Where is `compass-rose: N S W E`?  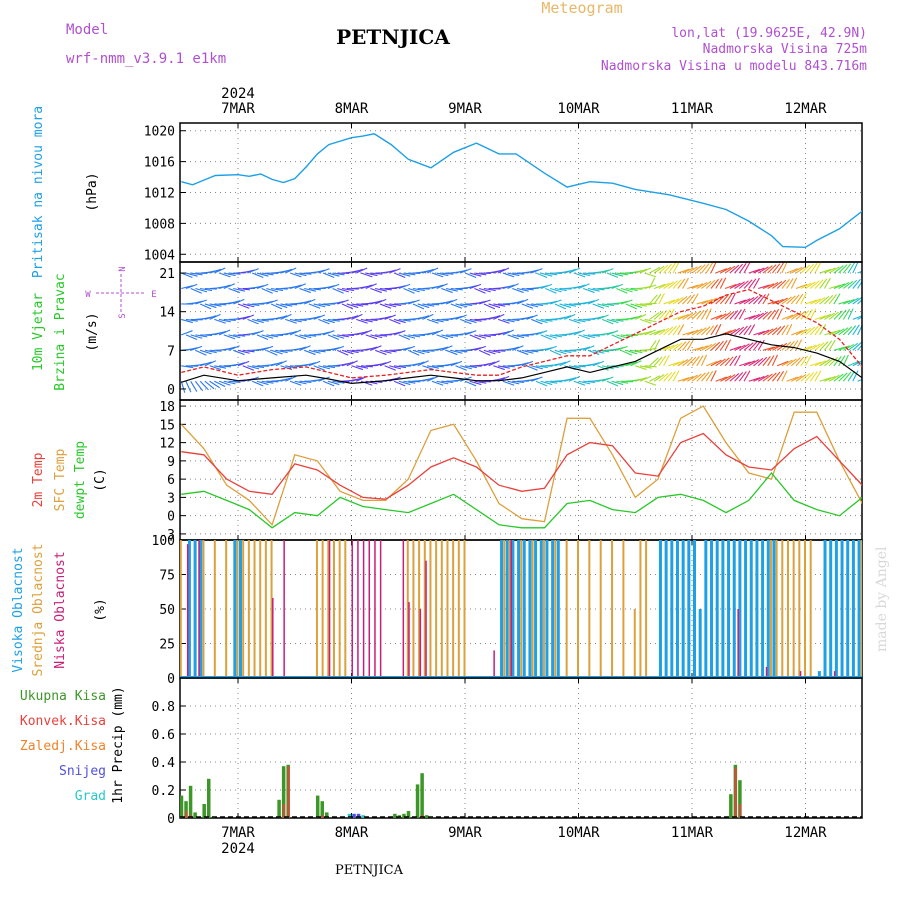 compass-rose: N S W E is located at coordinates (120, 292).